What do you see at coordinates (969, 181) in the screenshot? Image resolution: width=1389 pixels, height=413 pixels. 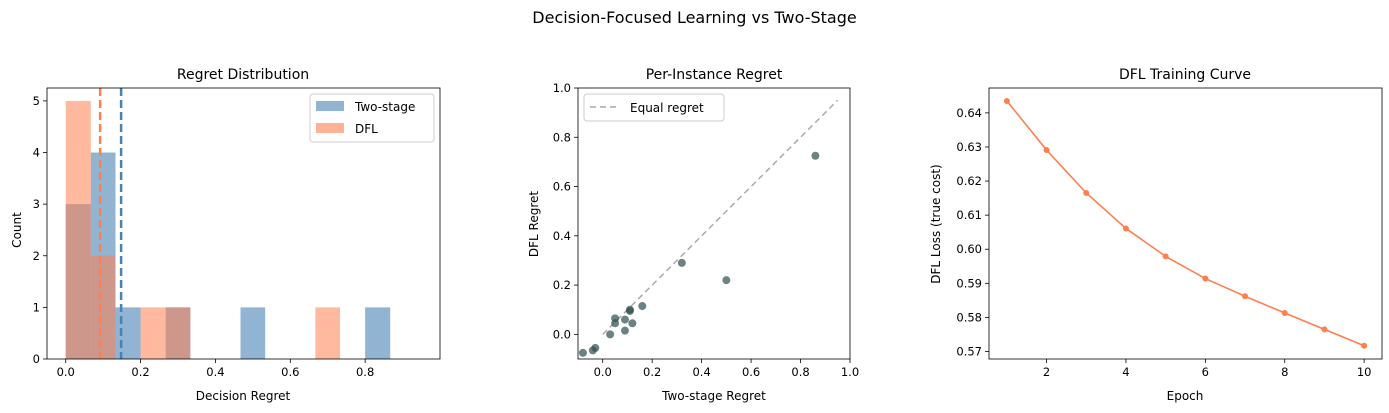 I see `dfl-training-curve-y-tick-label: 0.62` at bounding box center [969, 181].